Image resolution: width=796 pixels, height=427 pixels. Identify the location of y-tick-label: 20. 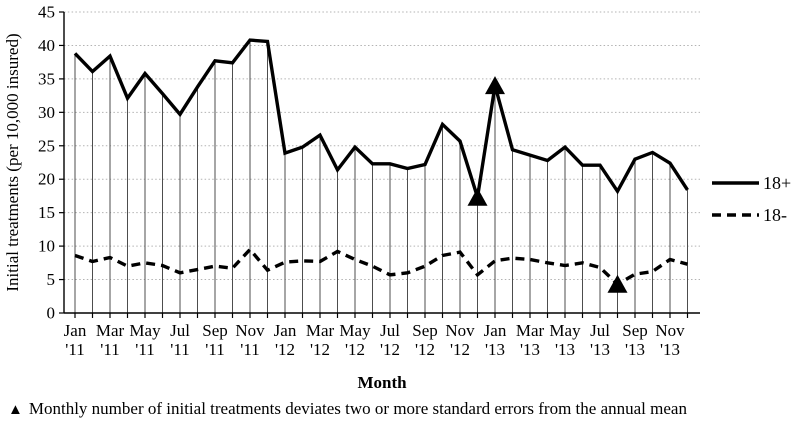
(46, 179).